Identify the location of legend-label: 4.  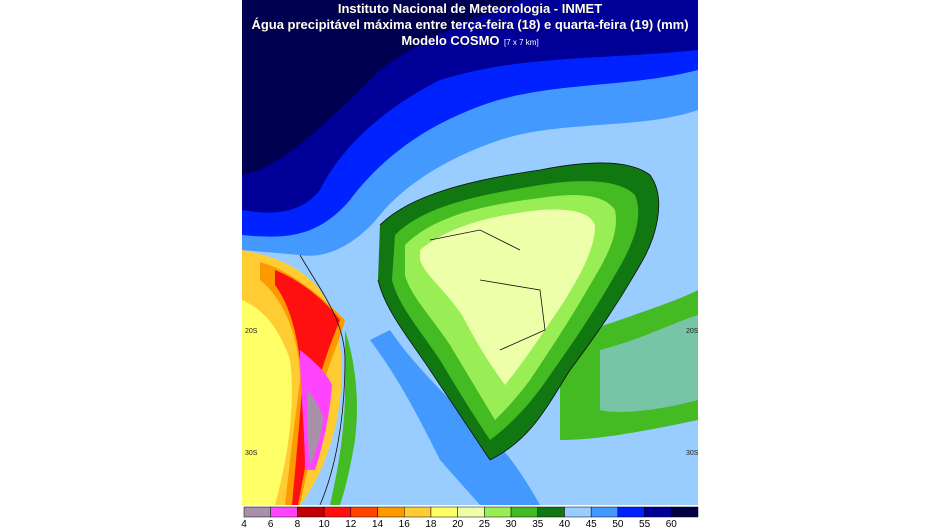
(244, 524).